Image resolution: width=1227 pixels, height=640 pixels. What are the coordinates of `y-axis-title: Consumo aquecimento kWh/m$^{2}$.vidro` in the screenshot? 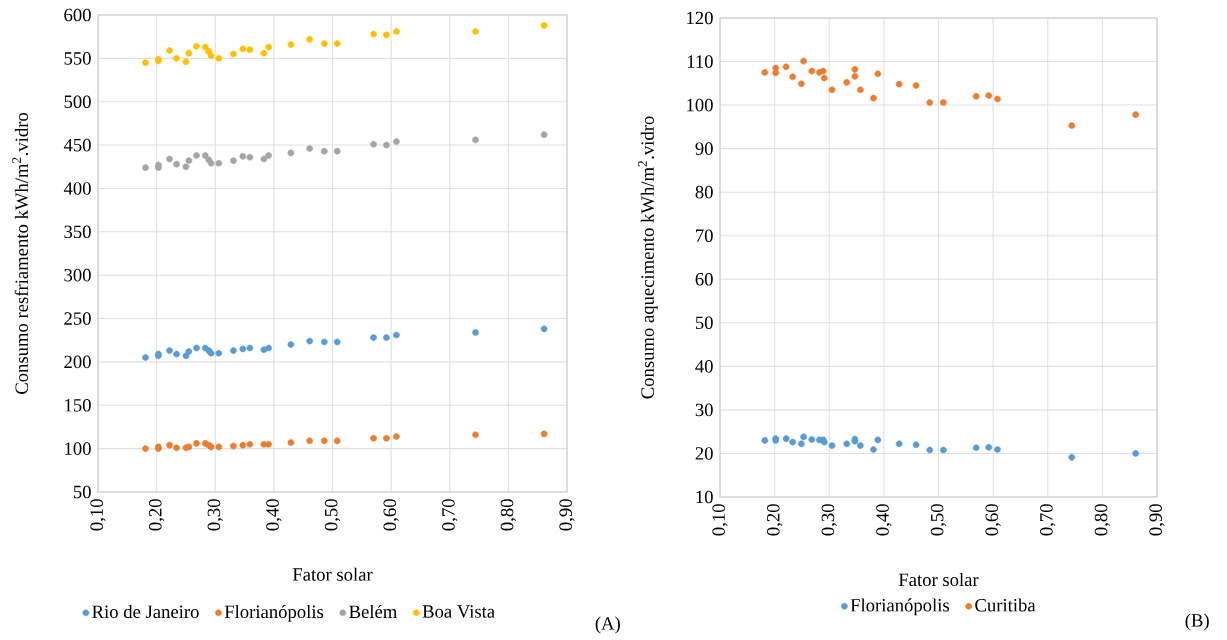 It's located at (648, 257).